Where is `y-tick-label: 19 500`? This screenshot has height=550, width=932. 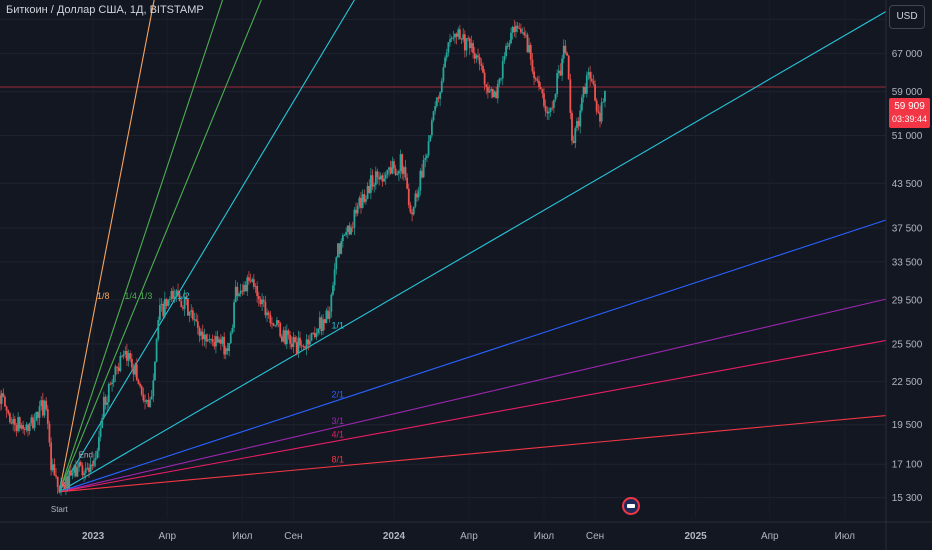 y-tick-label: 19 500 is located at coordinates (907, 425).